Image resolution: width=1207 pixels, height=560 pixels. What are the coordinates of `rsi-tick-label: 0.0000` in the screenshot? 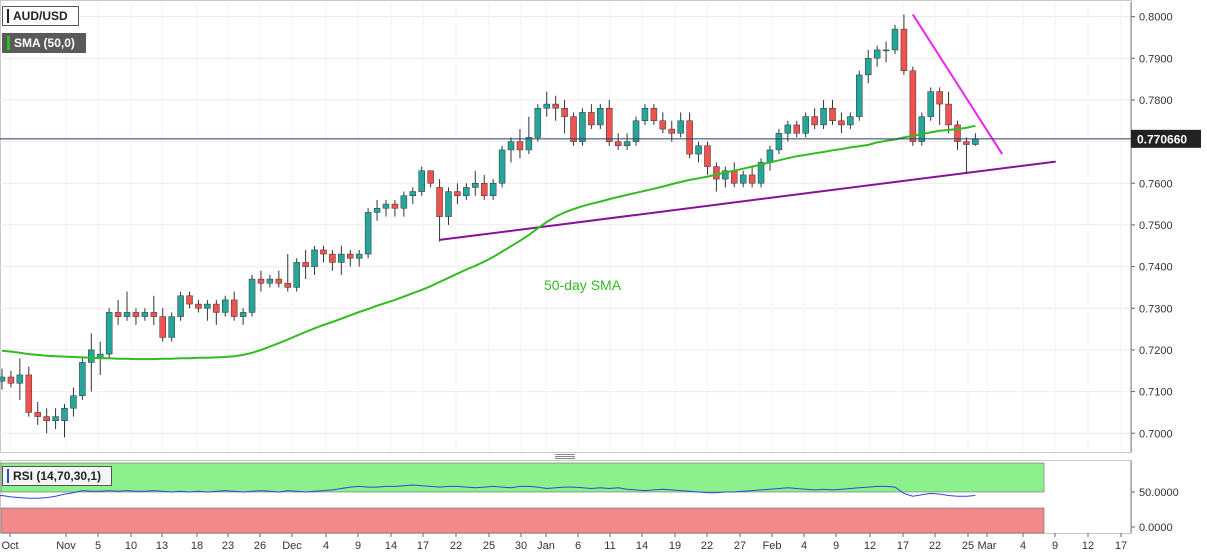 It's located at (1156, 528).